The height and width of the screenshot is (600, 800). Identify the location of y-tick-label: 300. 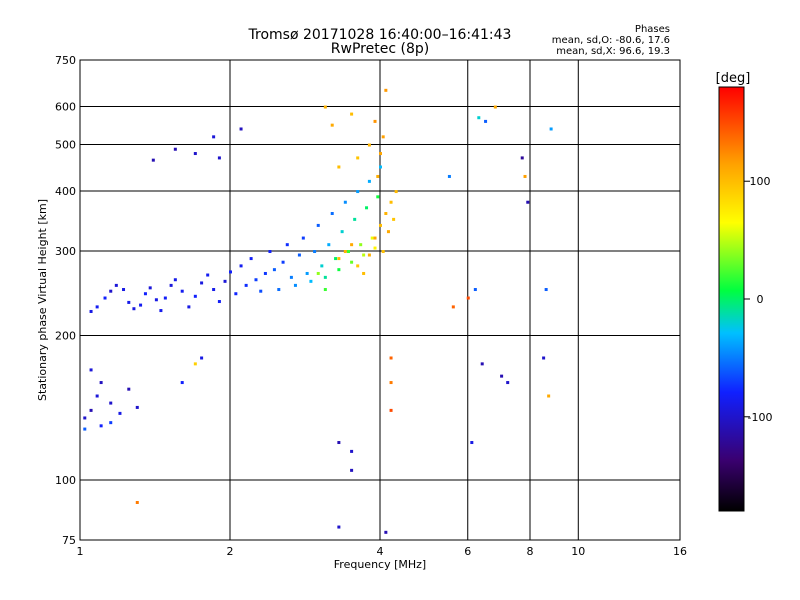
(65, 251).